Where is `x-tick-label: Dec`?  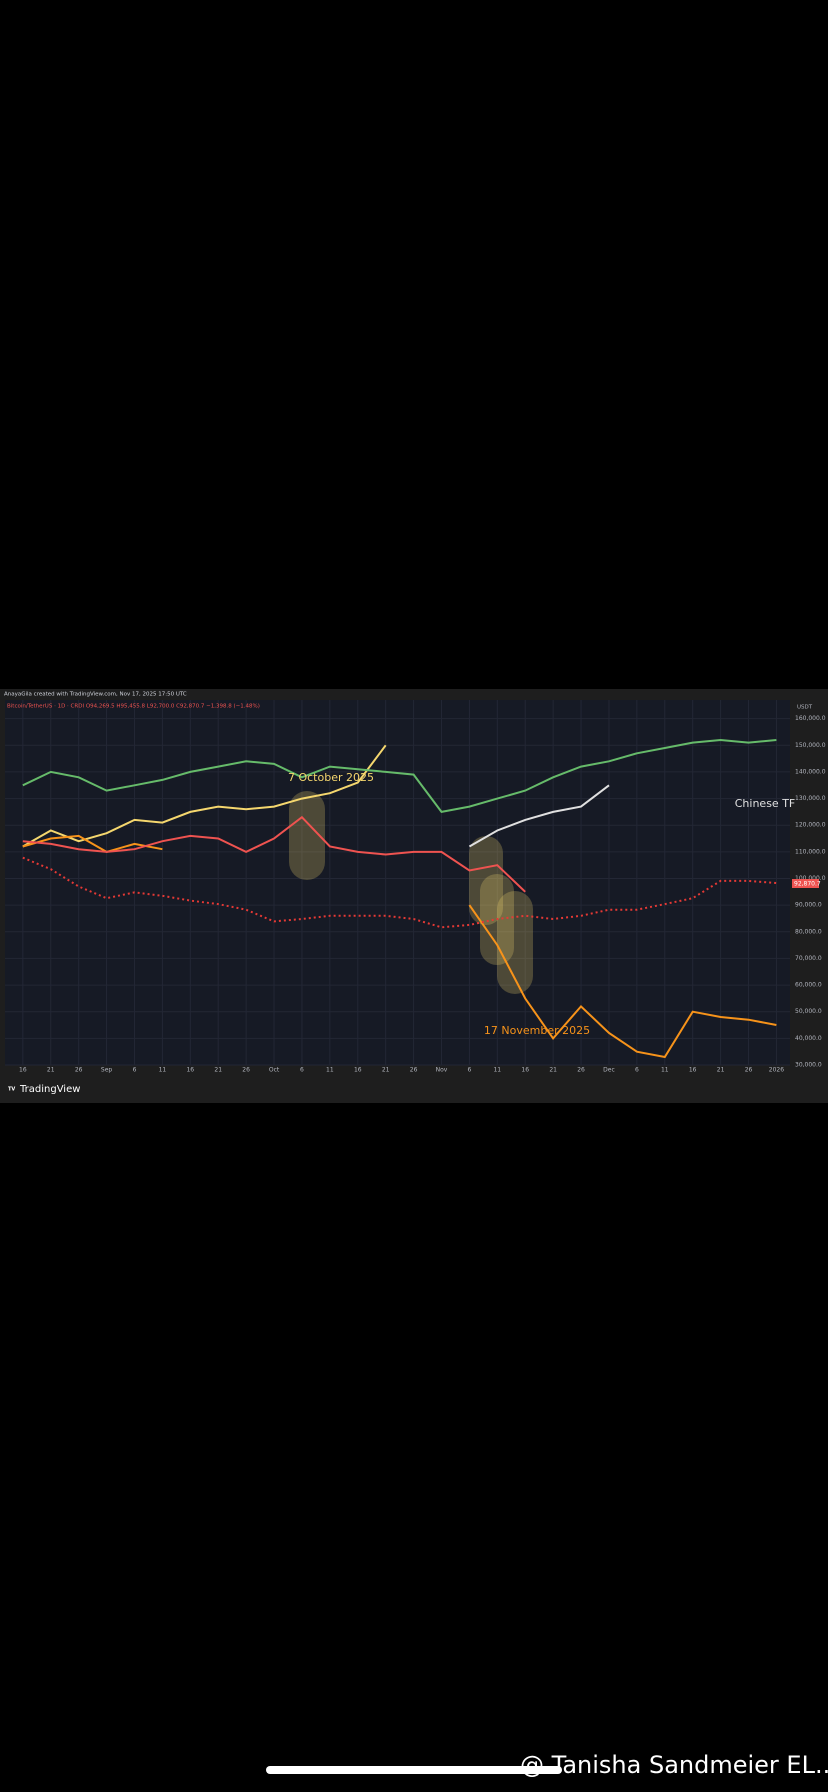
x-tick-label: Dec is located at coordinates (609, 1070).